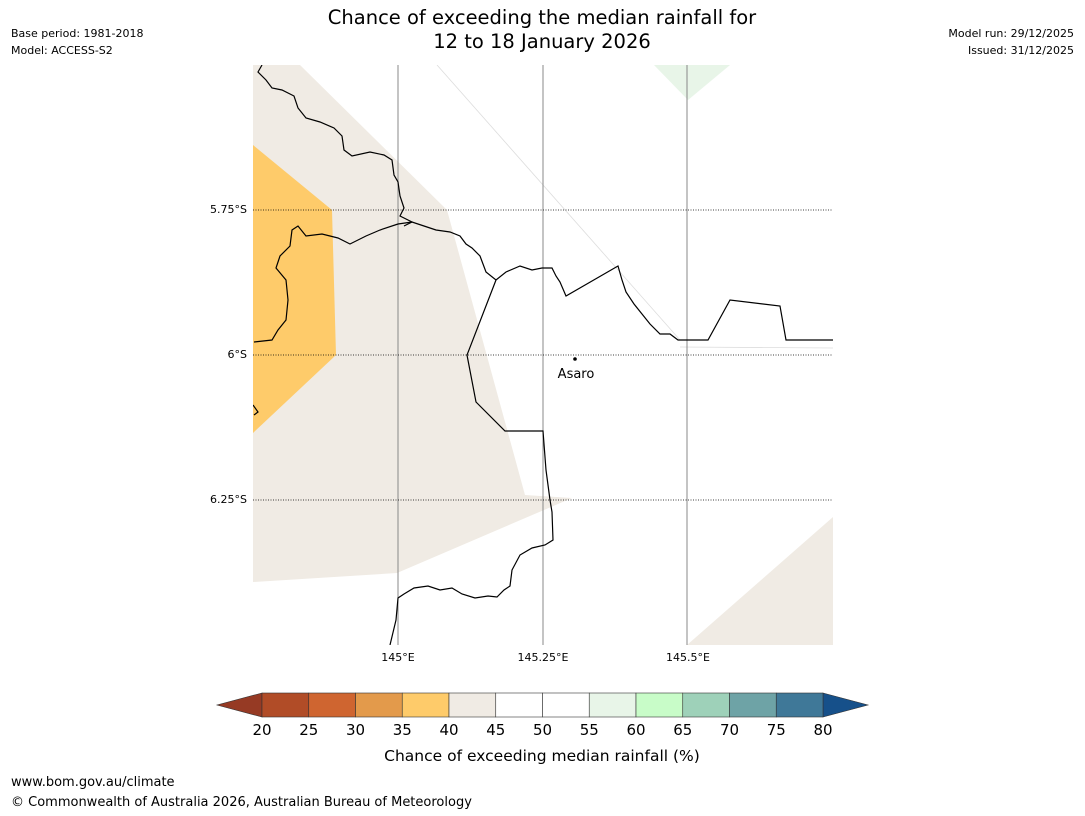 The width and height of the screenshot is (1085, 816). What do you see at coordinates (822, 730) in the screenshot?
I see `colorbar-tick-label: 80` at bounding box center [822, 730].